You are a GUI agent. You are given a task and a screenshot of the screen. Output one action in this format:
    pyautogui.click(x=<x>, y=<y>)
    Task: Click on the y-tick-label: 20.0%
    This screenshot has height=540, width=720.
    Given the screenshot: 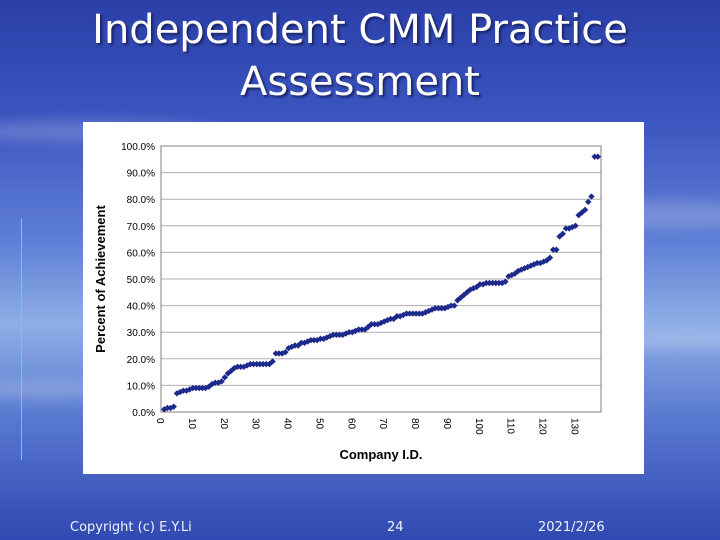 What is the action you would take?
    pyautogui.click(x=141, y=360)
    